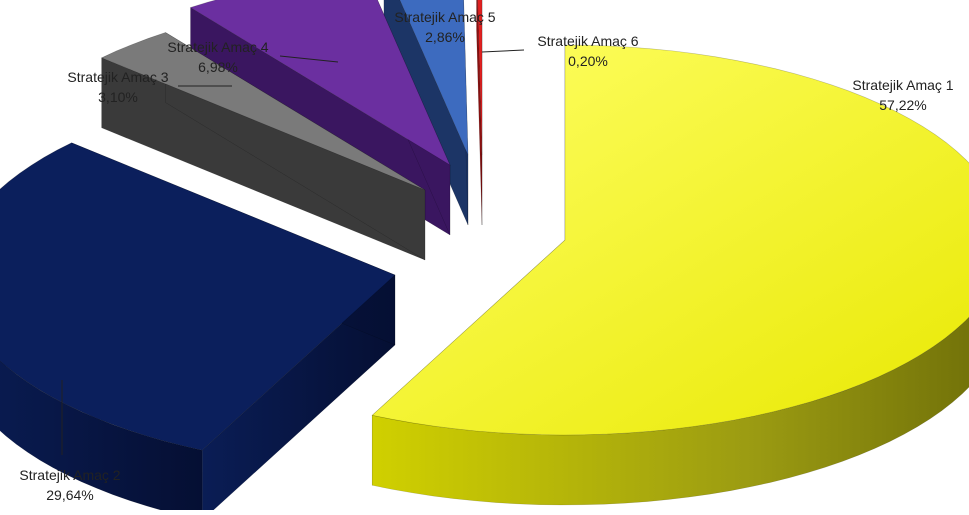 The height and width of the screenshot is (515, 969). What do you see at coordinates (117, 77) in the screenshot?
I see `slice-label-3: Stratejik Amaç 3` at bounding box center [117, 77].